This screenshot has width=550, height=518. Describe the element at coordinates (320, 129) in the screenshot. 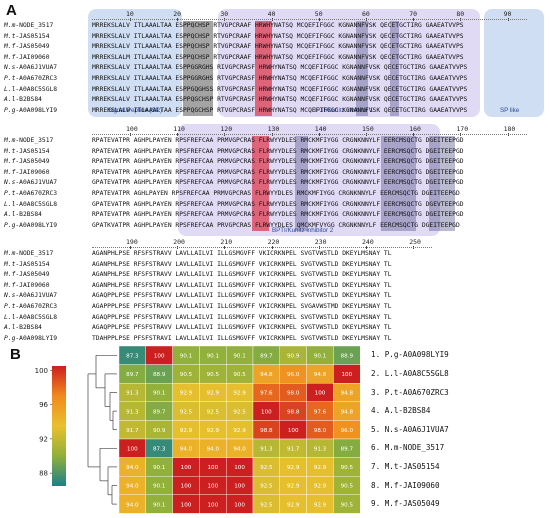

I see `ruler-tick-label: 140` at that location.